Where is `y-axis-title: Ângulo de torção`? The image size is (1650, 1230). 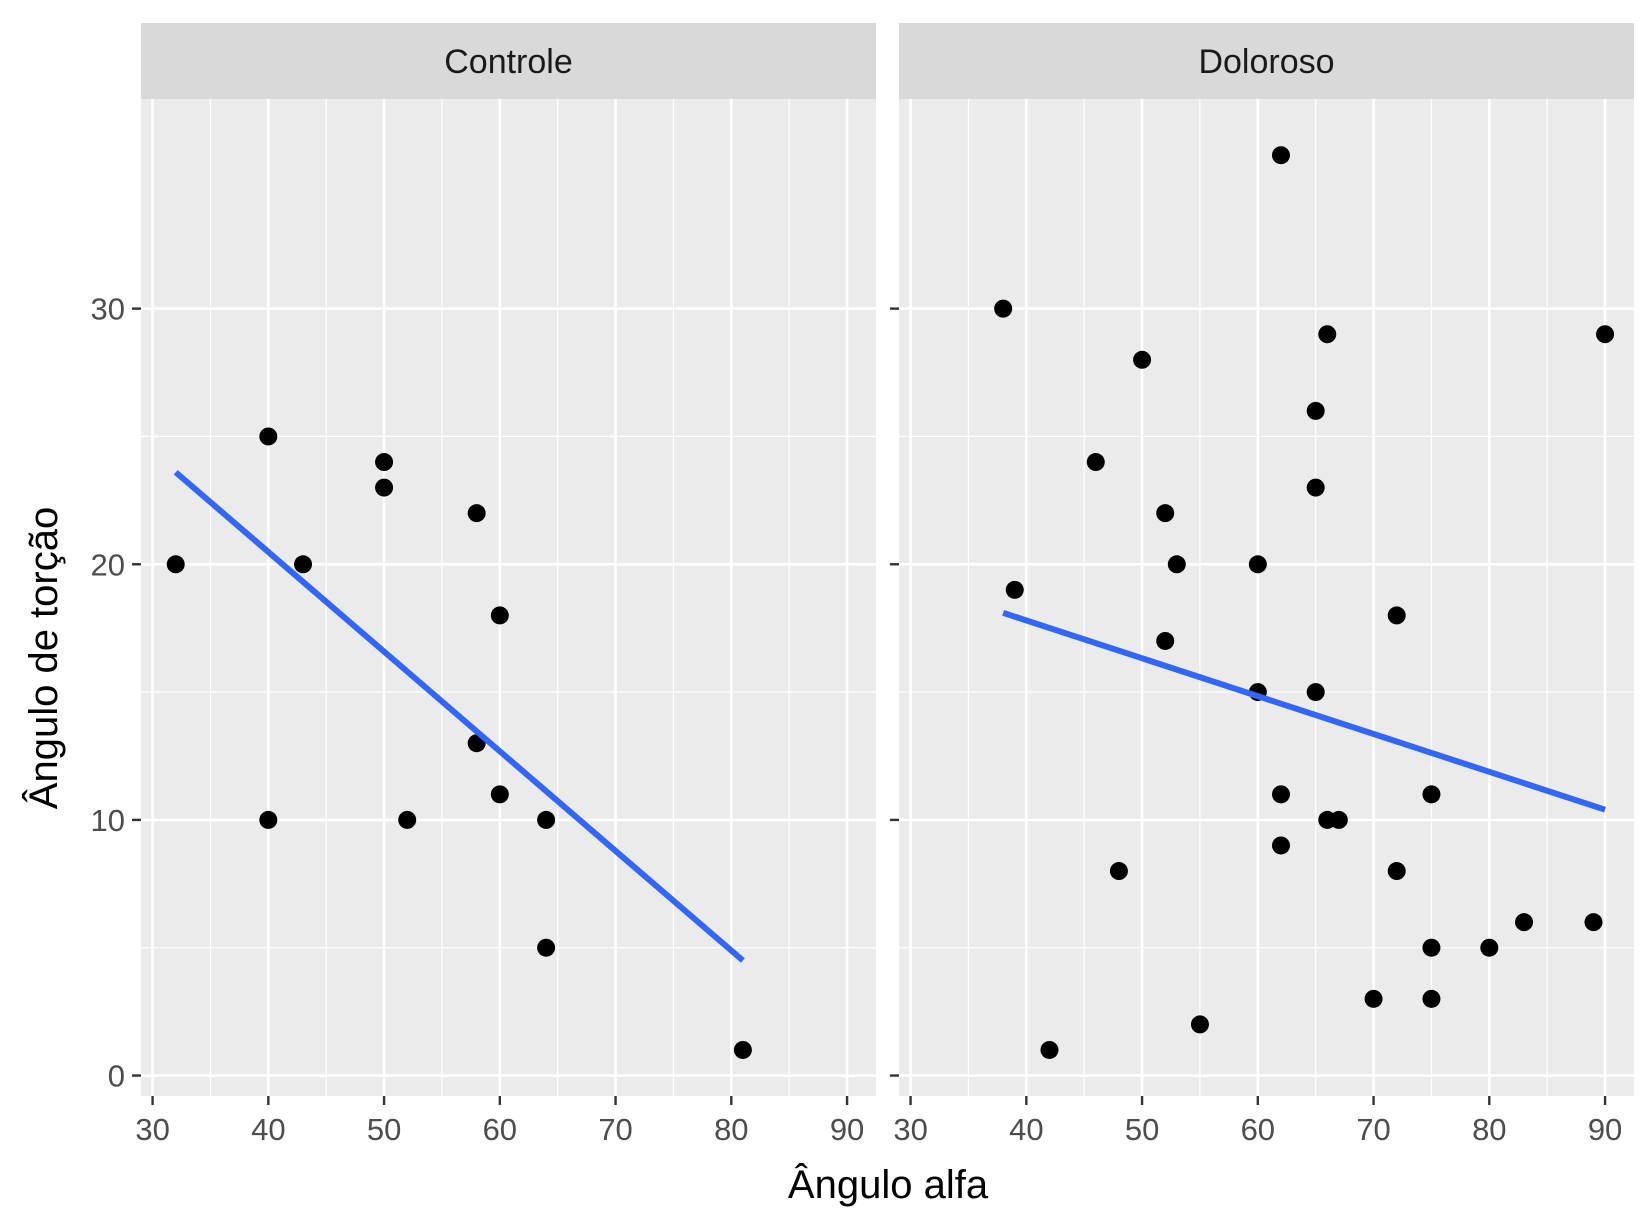
y-axis-title: Ângulo de torção is located at coordinates (43, 658).